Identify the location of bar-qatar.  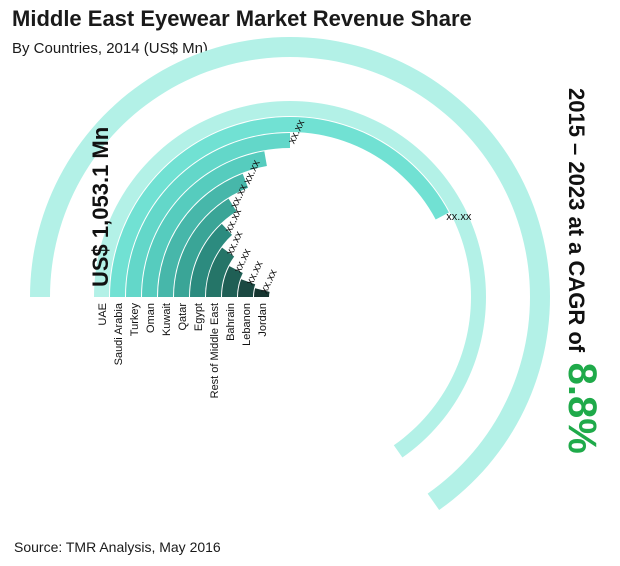
(205, 247).